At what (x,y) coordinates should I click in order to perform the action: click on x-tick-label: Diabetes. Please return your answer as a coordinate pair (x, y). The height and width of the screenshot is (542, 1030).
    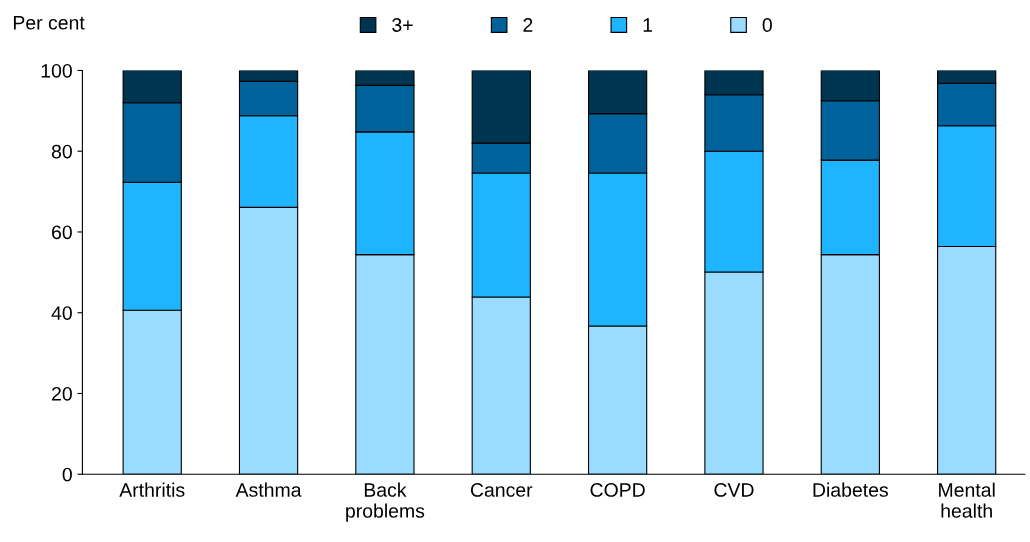
    Looking at the image, I should click on (850, 489).